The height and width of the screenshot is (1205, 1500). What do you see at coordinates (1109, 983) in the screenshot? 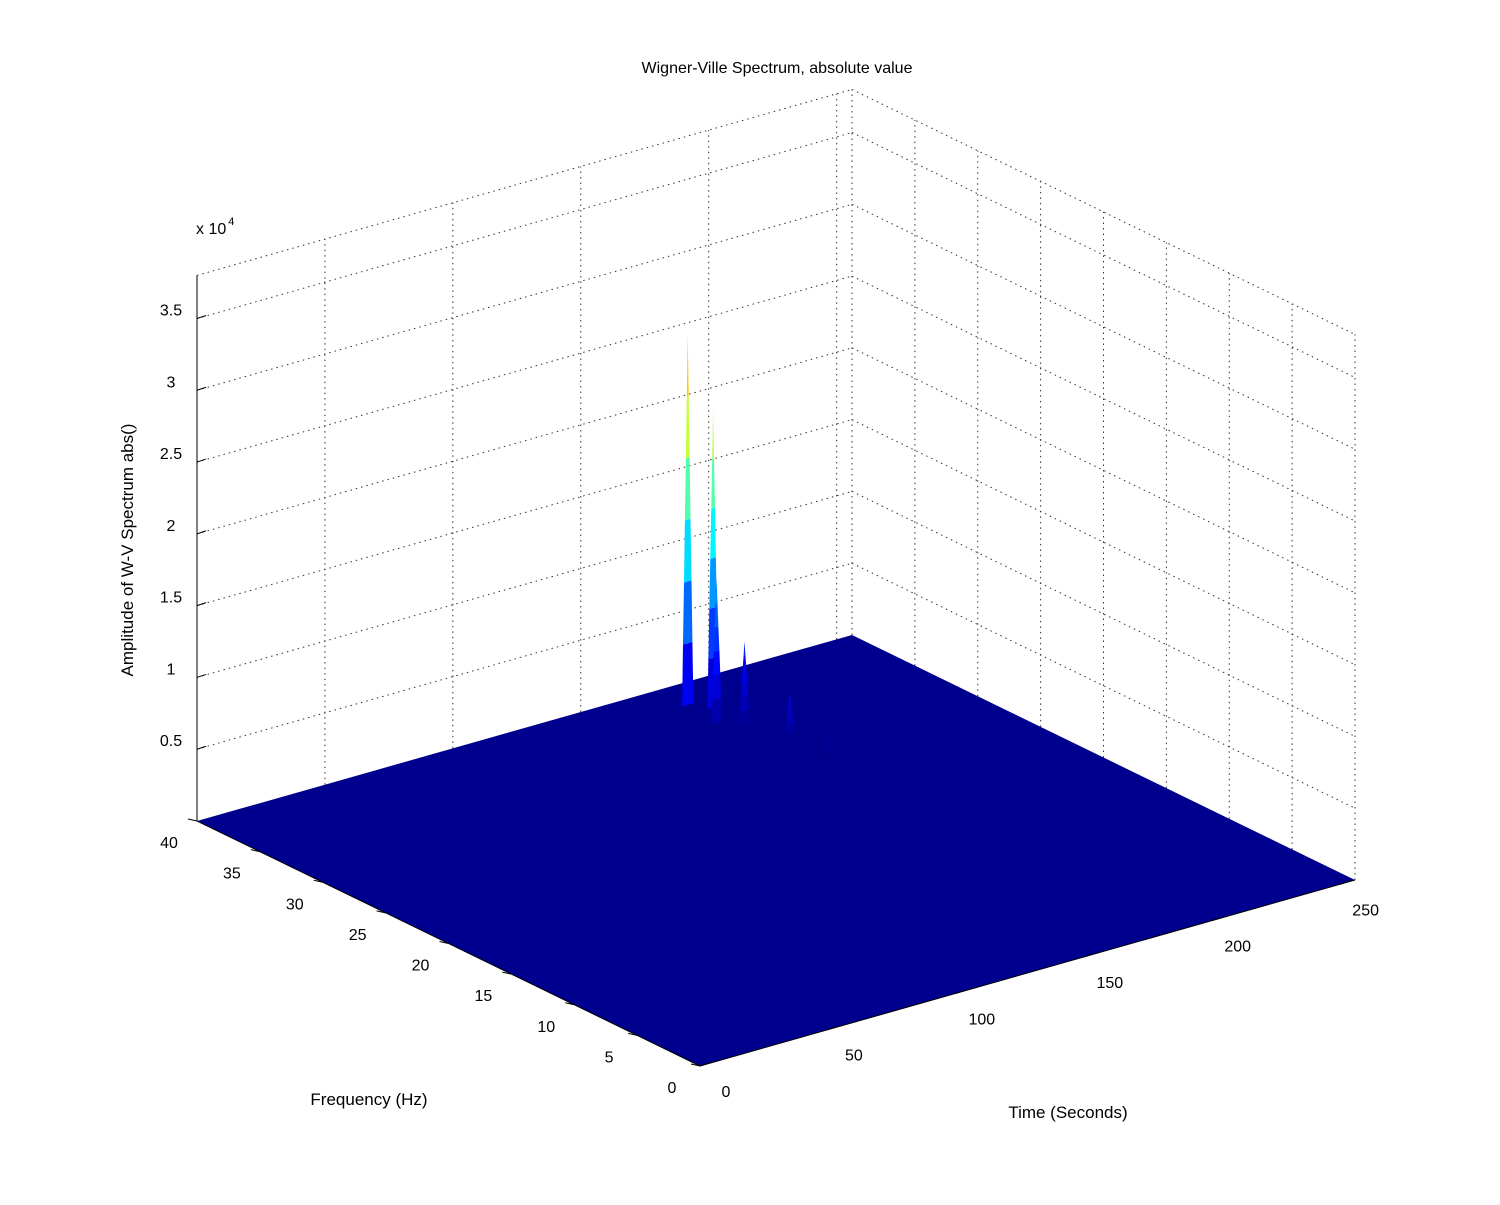
I see `x-tick-label: 150` at bounding box center [1109, 983].